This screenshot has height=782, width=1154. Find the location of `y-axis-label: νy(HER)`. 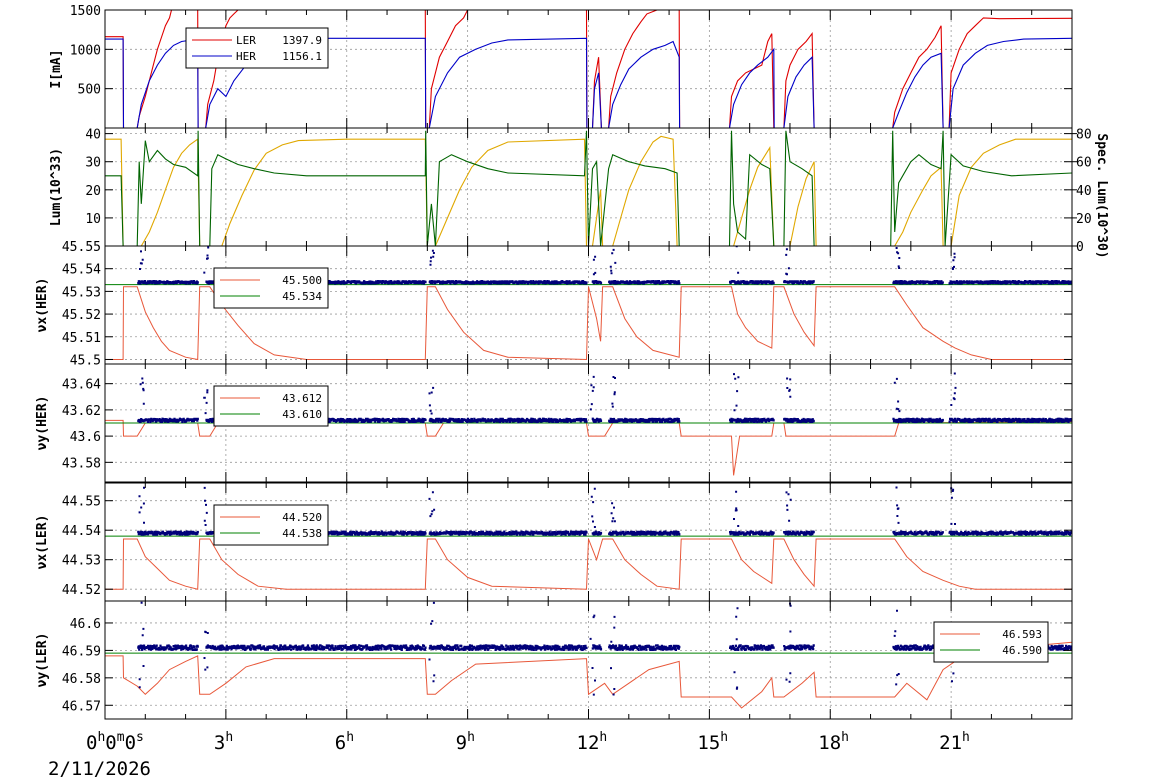

y-axis-label: νy(HER) is located at coordinates (42, 423).